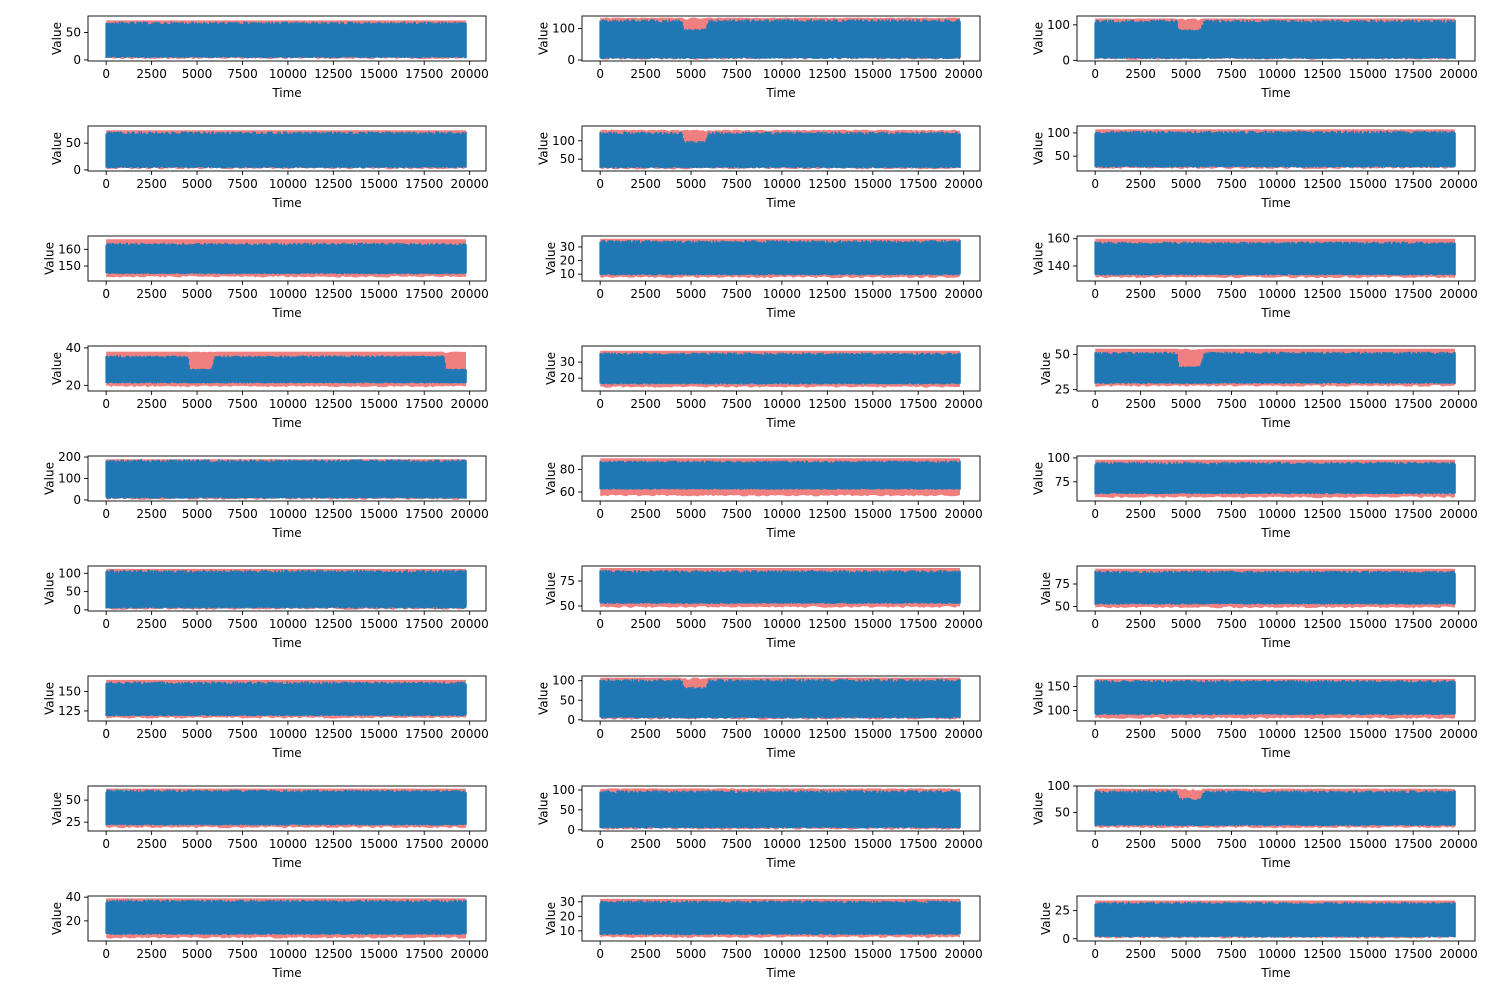 Image resolution: width=1500 pixels, height=1000 pixels. I want to click on y-tick-label: 0, so click(571, 830).